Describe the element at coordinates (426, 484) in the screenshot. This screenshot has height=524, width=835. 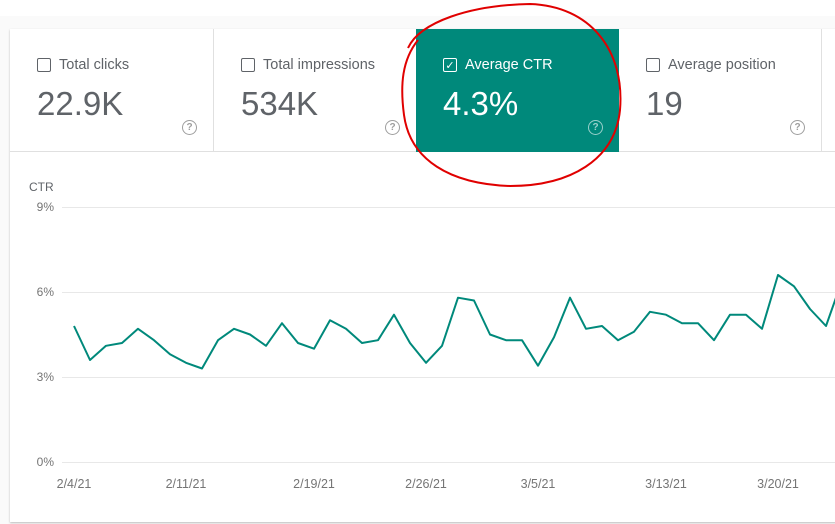
I see `x-tick: 2/26/21` at that location.